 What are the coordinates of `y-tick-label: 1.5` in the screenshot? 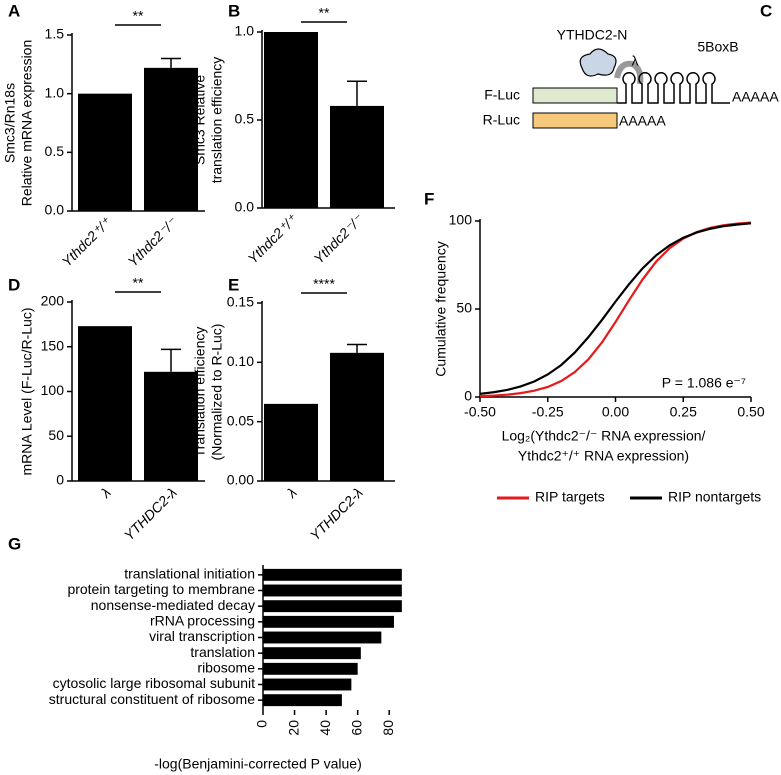 It's located at (55, 34).